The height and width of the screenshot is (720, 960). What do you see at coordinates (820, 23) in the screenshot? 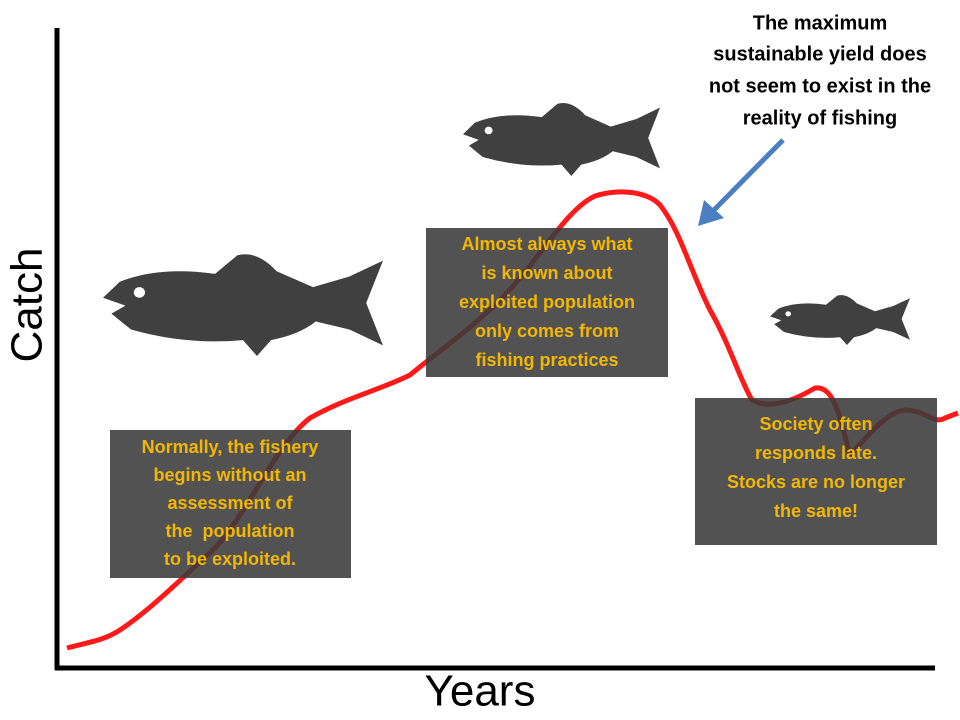
I see `callout-line: The maximum` at bounding box center [820, 23].